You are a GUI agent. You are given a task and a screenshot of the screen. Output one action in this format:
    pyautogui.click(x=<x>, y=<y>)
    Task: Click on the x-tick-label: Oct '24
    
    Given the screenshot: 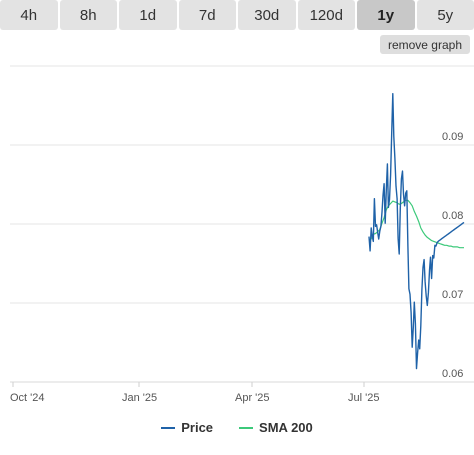 What is the action you would take?
    pyautogui.click(x=27, y=398)
    